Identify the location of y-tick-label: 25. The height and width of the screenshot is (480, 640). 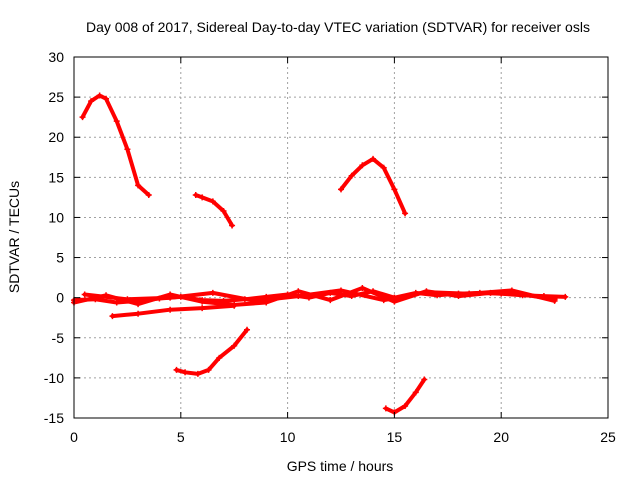
(56, 97).